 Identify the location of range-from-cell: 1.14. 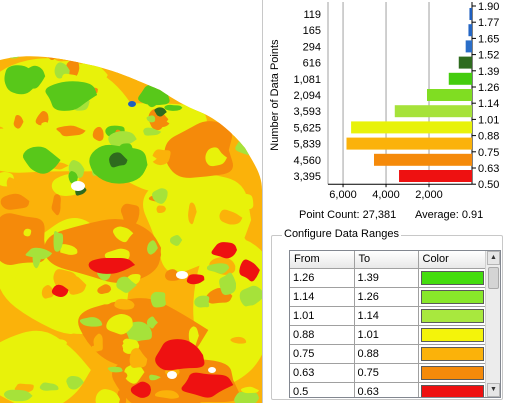
(322, 297).